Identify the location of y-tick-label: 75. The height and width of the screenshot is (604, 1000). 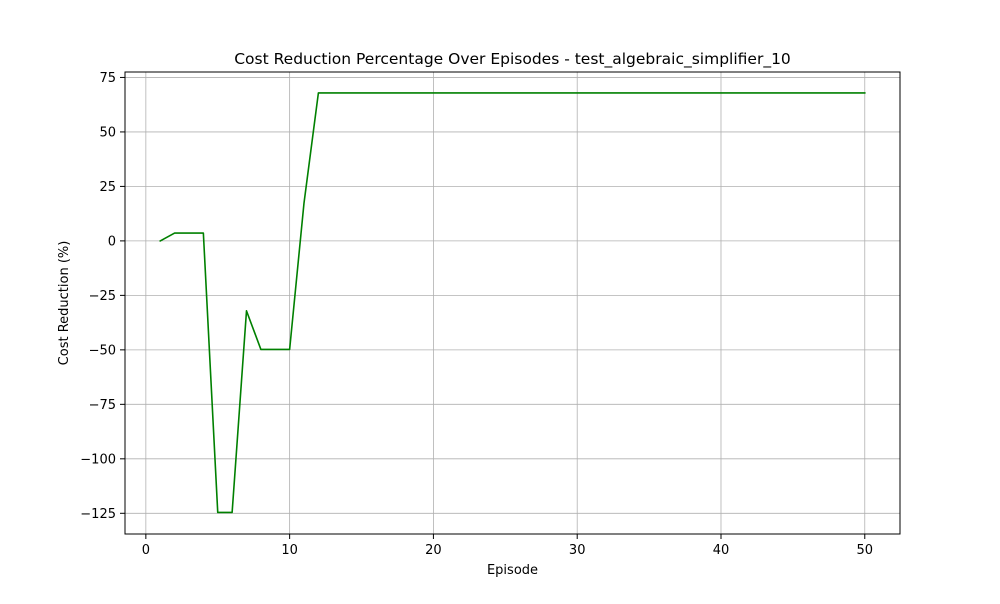
(107, 78).